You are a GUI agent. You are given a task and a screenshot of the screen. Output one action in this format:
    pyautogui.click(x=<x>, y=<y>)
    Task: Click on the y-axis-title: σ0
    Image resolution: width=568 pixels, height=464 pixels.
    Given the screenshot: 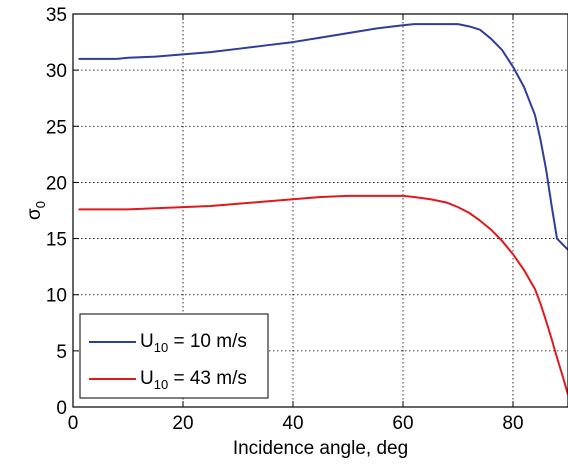 What is the action you would take?
    pyautogui.click(x=36, y=210)
    